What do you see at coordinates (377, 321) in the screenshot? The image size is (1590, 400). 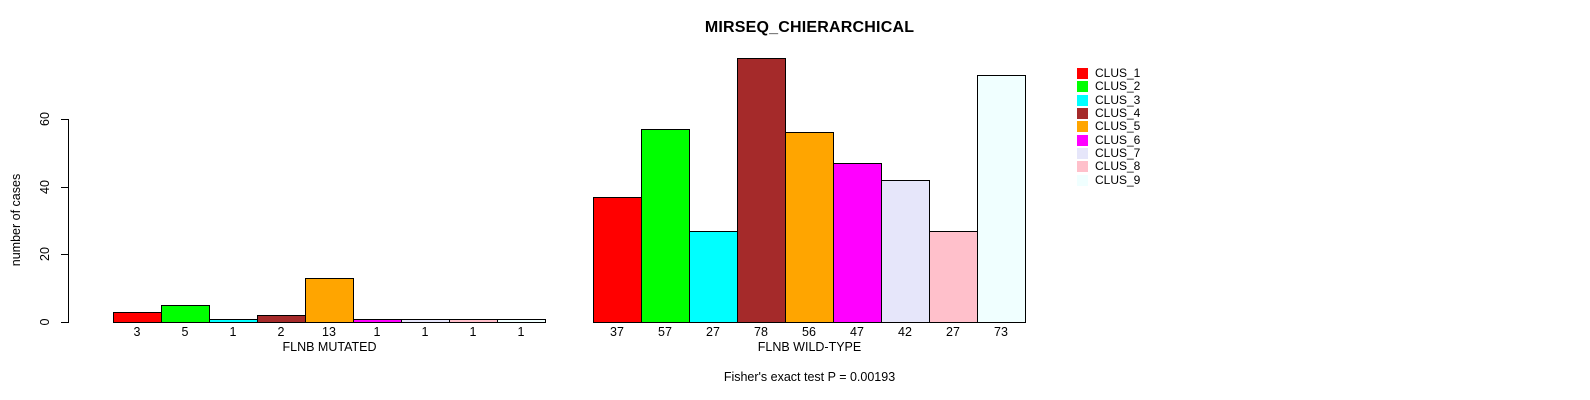 I see `bar-clus_6-mutated` at bounding box center [377, 321].